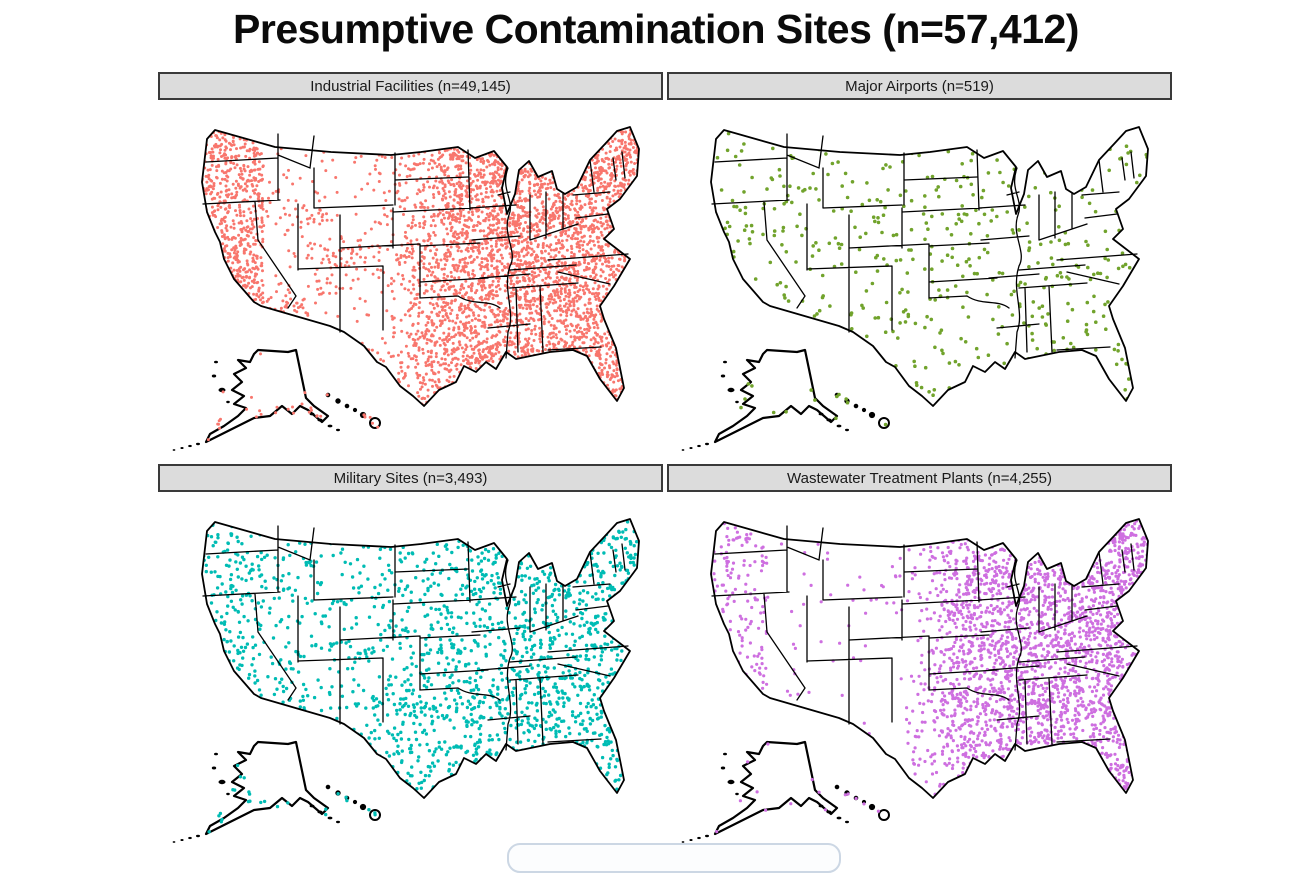 The width and height of the screenshot is (1312, 873). What do you see at coordinates (919, 86) in the screenshot?
I see `panel-header-airports: Major Airports (n=519)` at bounding box center [919, 86].